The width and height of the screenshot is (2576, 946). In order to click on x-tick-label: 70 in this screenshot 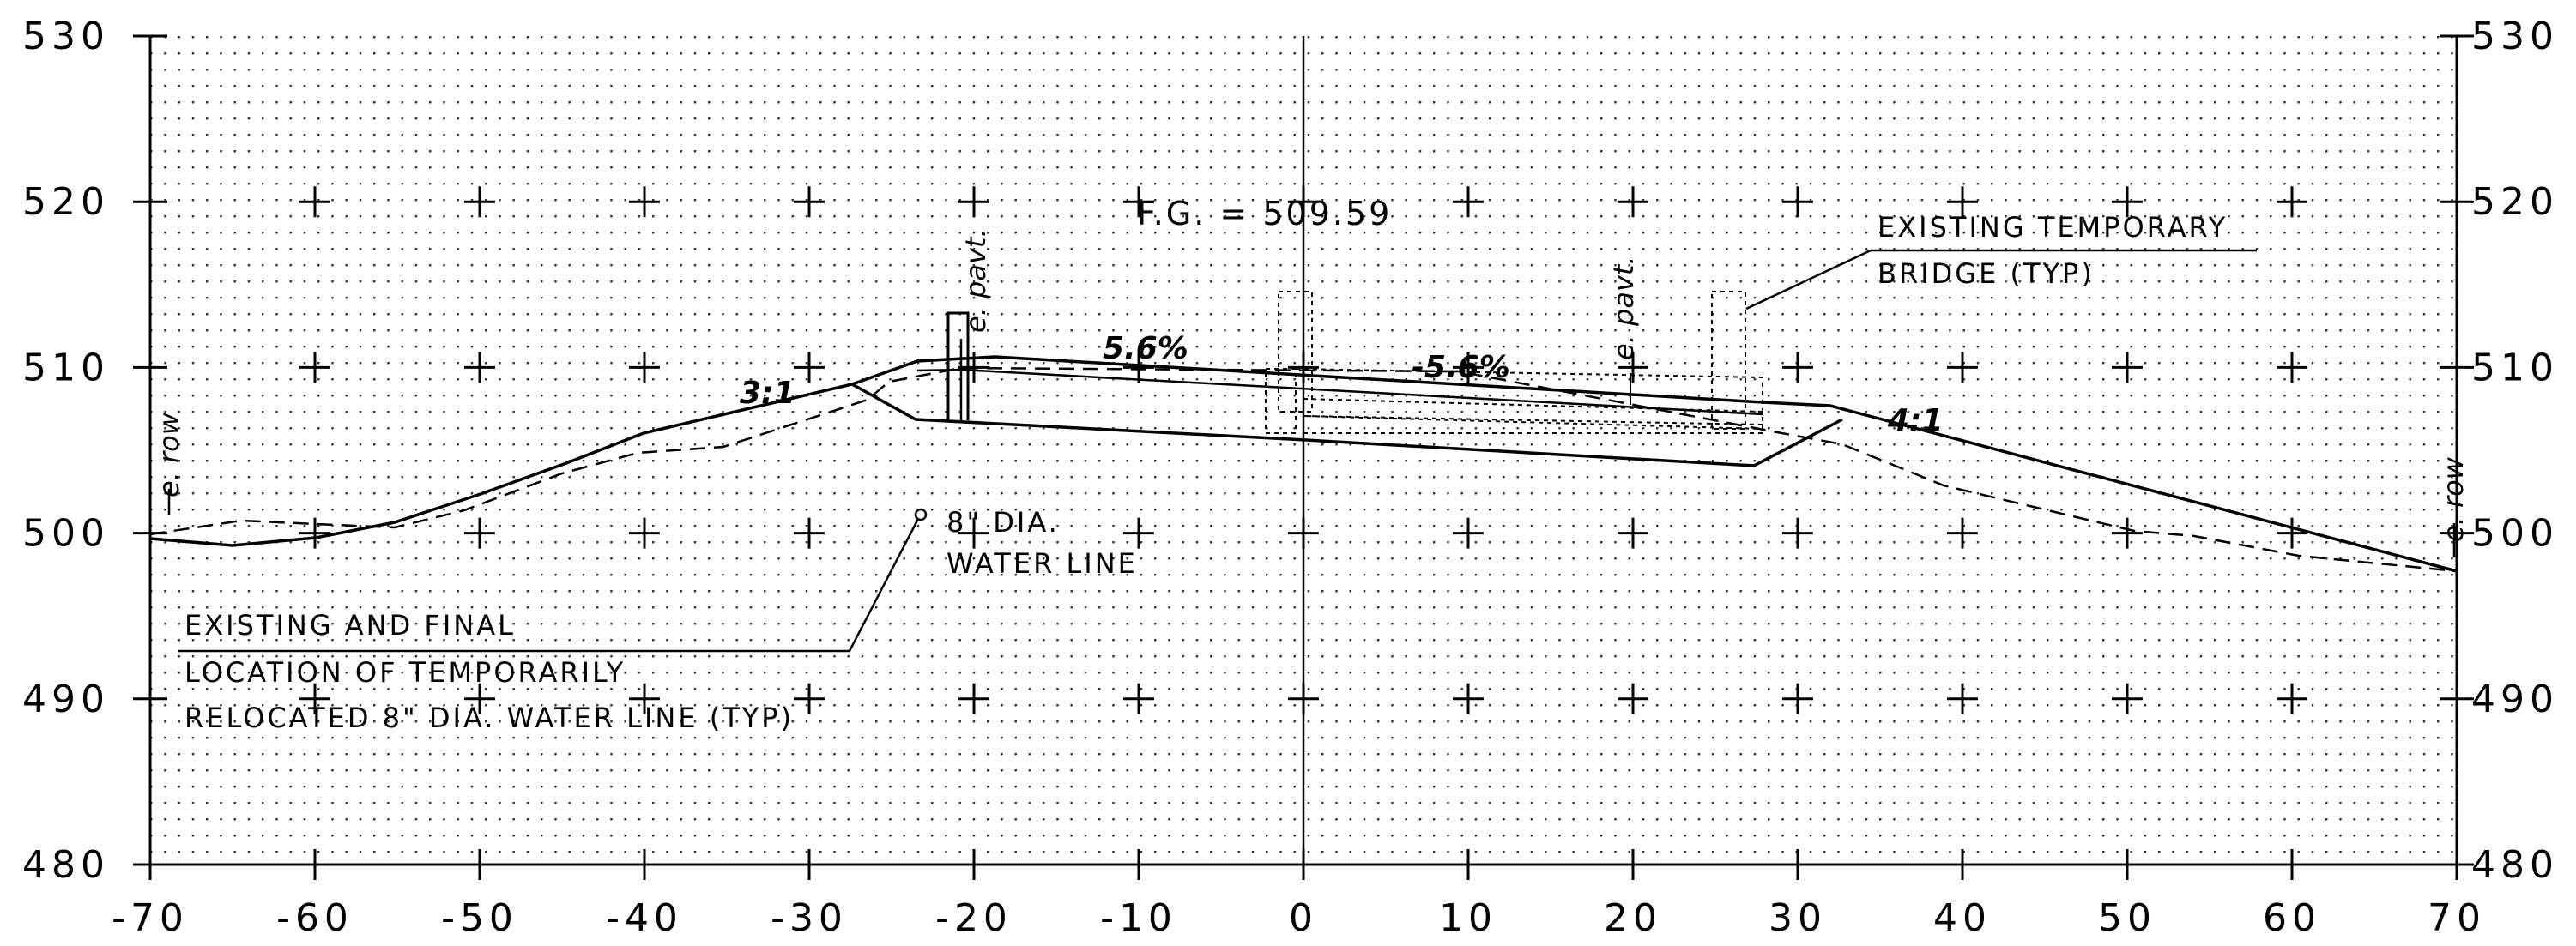, I will do `click(2457, 918)`.